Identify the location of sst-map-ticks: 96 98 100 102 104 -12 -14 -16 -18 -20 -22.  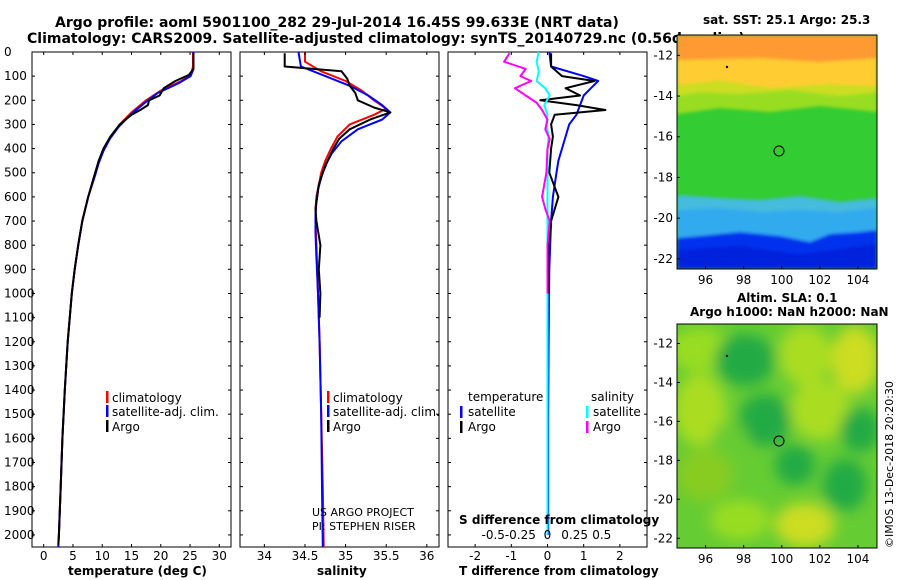
(761, 167).